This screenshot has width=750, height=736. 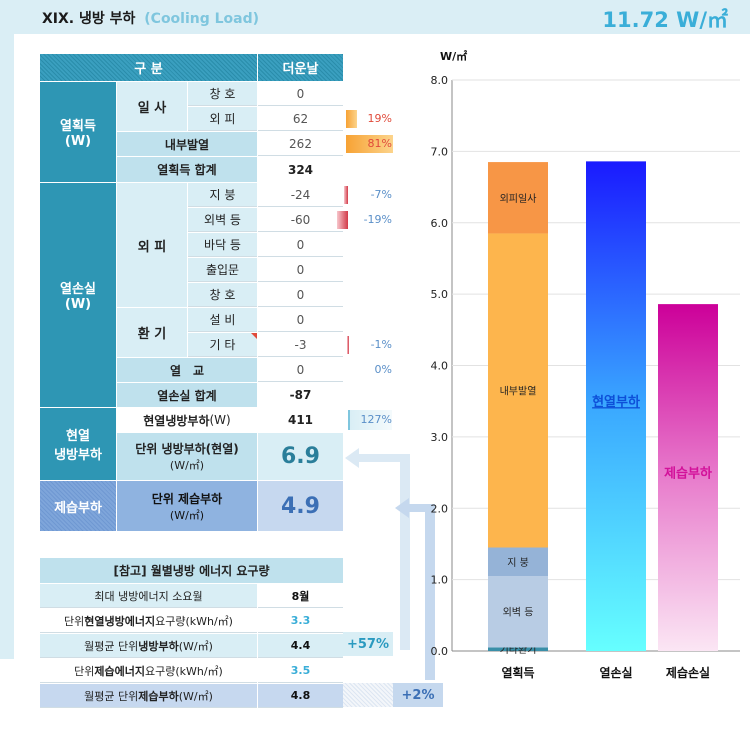 I want to click on percentage-label: 127%, so click(x=376, y=419).